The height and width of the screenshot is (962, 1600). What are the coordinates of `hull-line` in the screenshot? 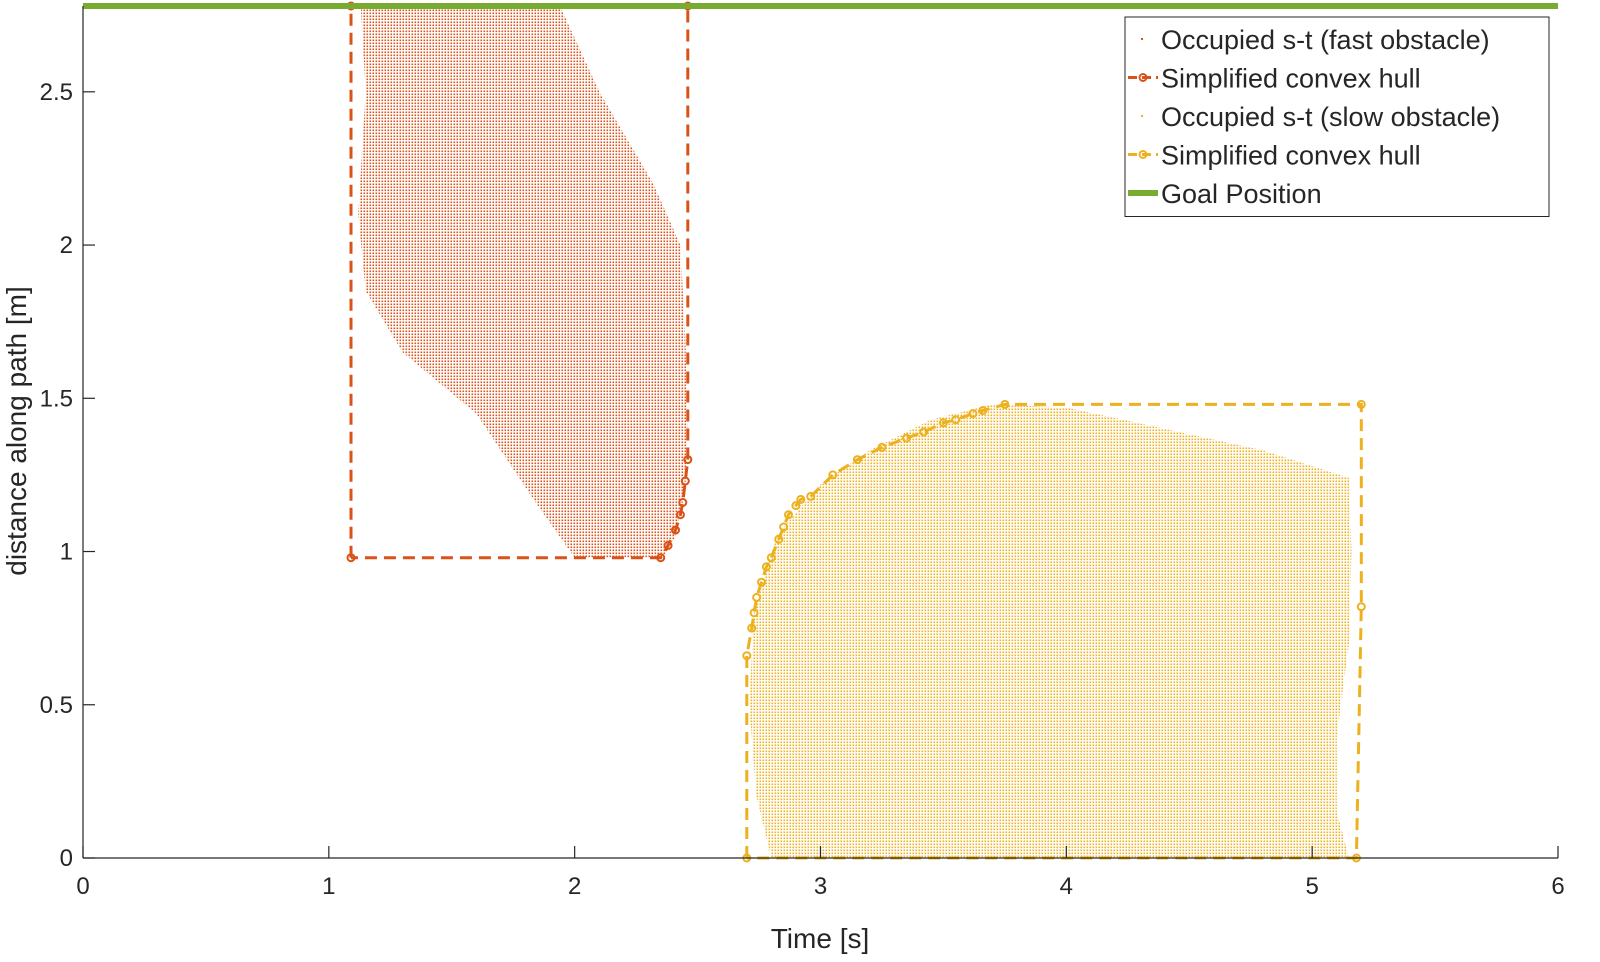 It's located at (519, 282).